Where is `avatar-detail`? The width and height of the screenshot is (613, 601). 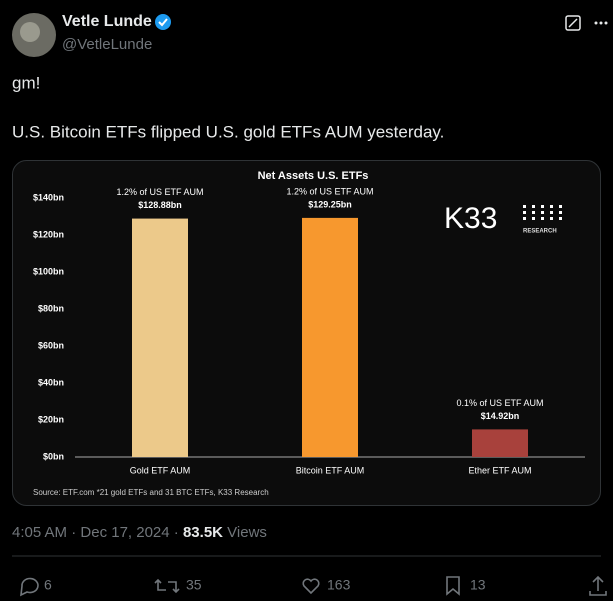 avatar-detail is located at coordinates (30, 32).